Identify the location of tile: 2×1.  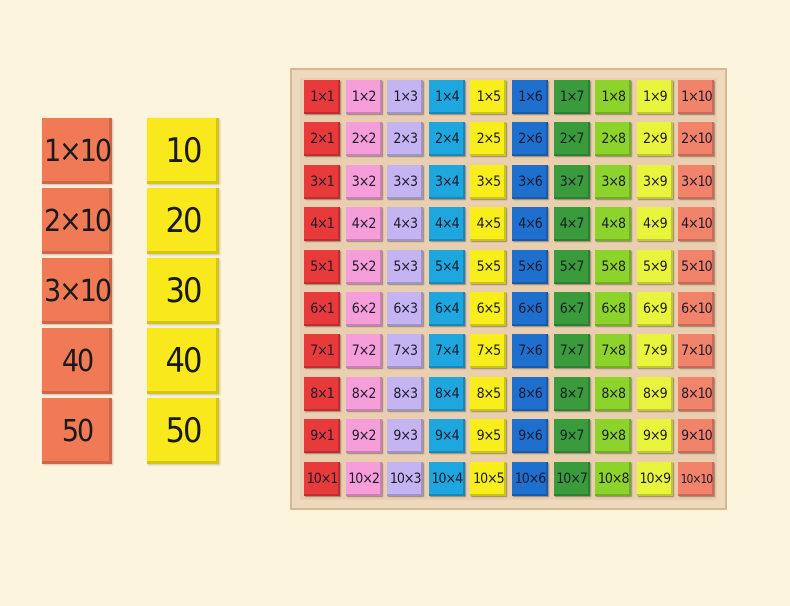
(322, 139).